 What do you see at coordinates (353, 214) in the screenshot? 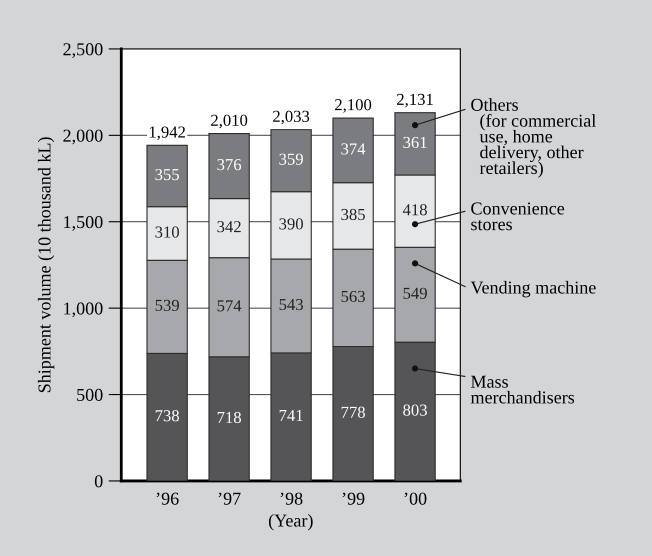
I see `data-label: 385` at bounding box center [353, 214].